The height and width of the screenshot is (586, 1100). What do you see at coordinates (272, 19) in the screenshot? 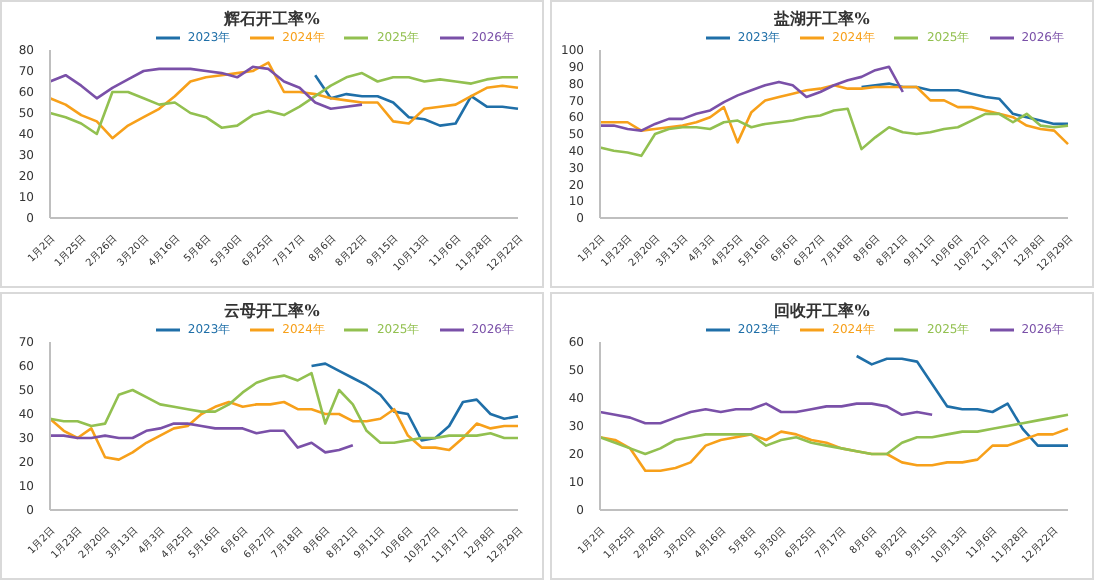
I see `chart-title: 辉石开工率%` at bounding box center [272, 19].